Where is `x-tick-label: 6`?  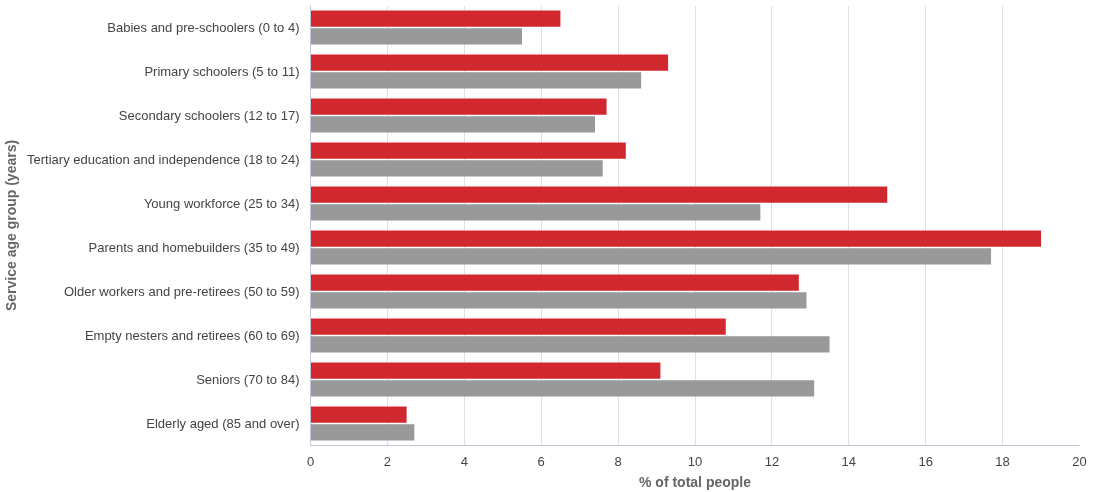
x-tick-label: 6 is located at coordinates (541, 461).